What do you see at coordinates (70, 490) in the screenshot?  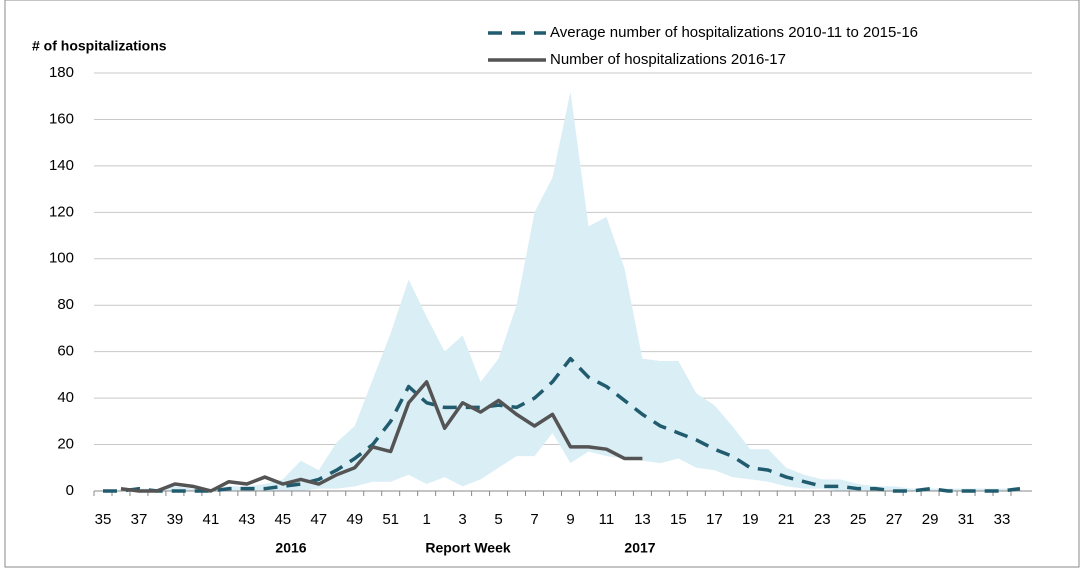 I see `y-tick-label: 0` at bounding box center [70, 490].